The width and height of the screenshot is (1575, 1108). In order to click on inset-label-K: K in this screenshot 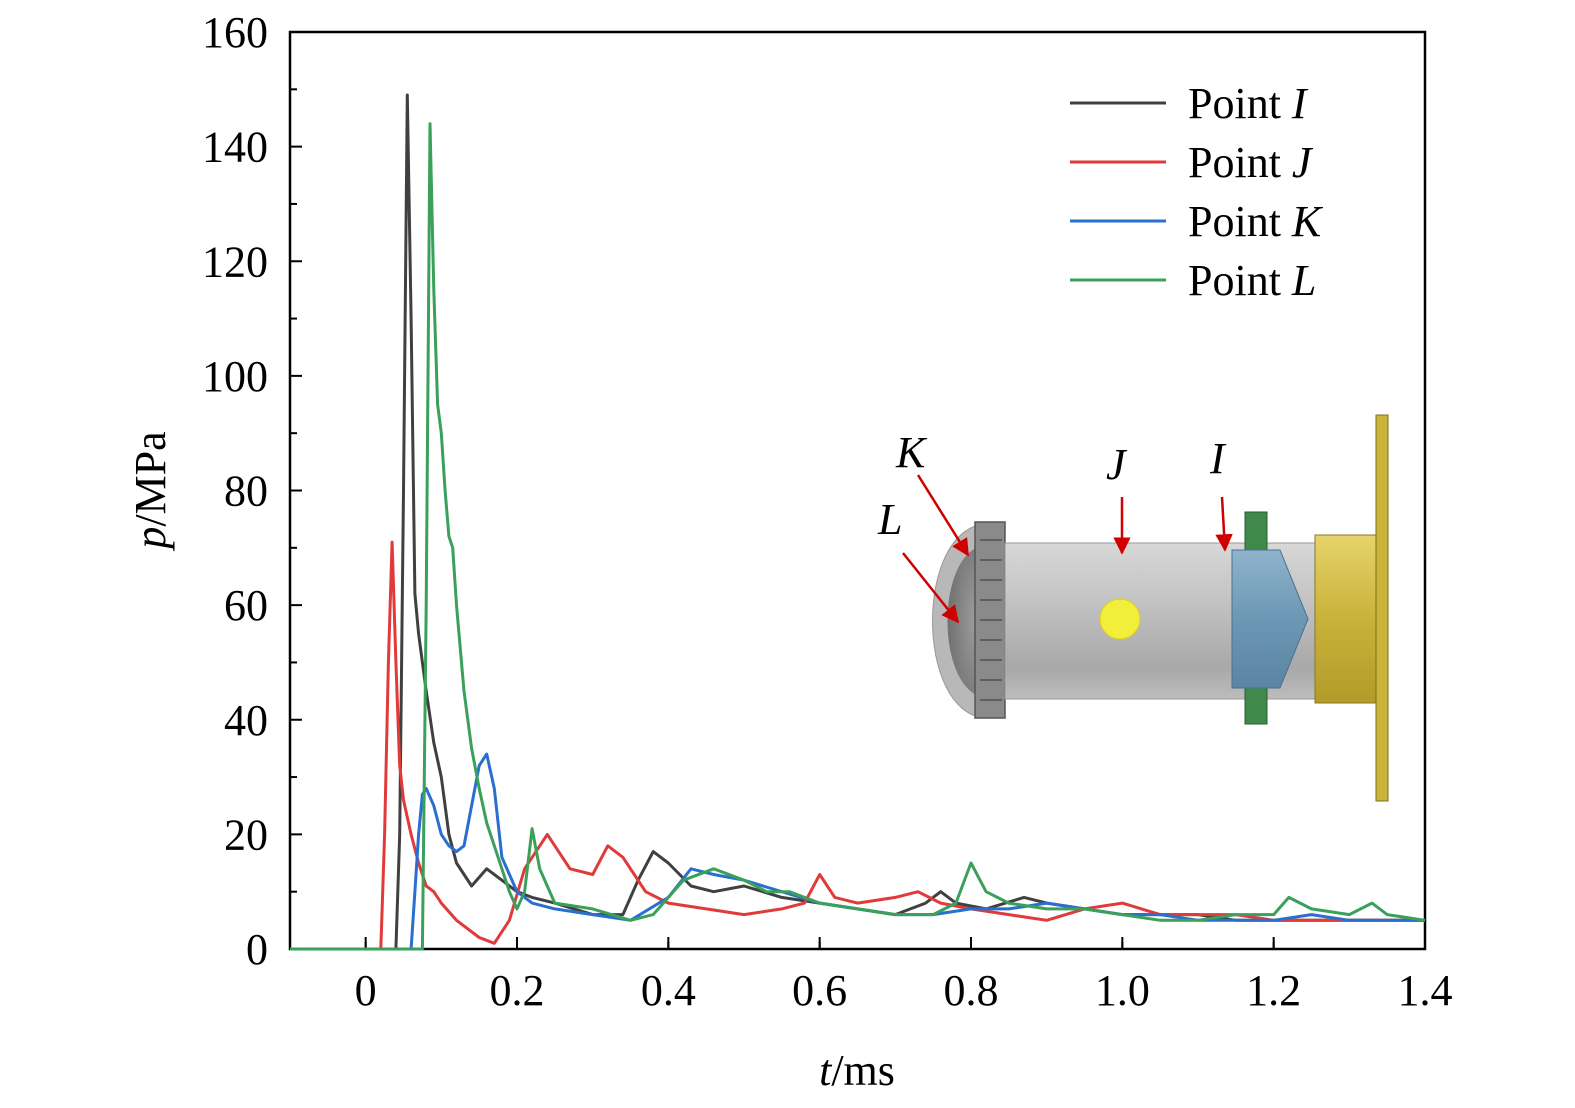, I will do `click(911, 452)`.